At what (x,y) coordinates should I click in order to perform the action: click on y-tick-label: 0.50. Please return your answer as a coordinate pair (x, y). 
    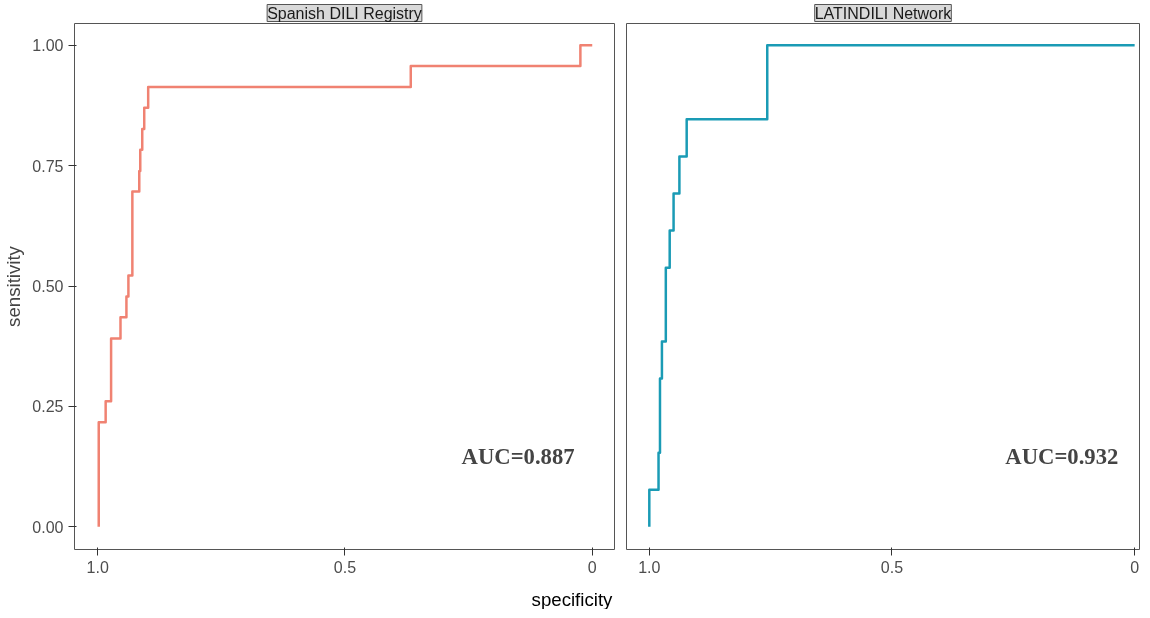
    Looking at the image, I should click on (48, 287).